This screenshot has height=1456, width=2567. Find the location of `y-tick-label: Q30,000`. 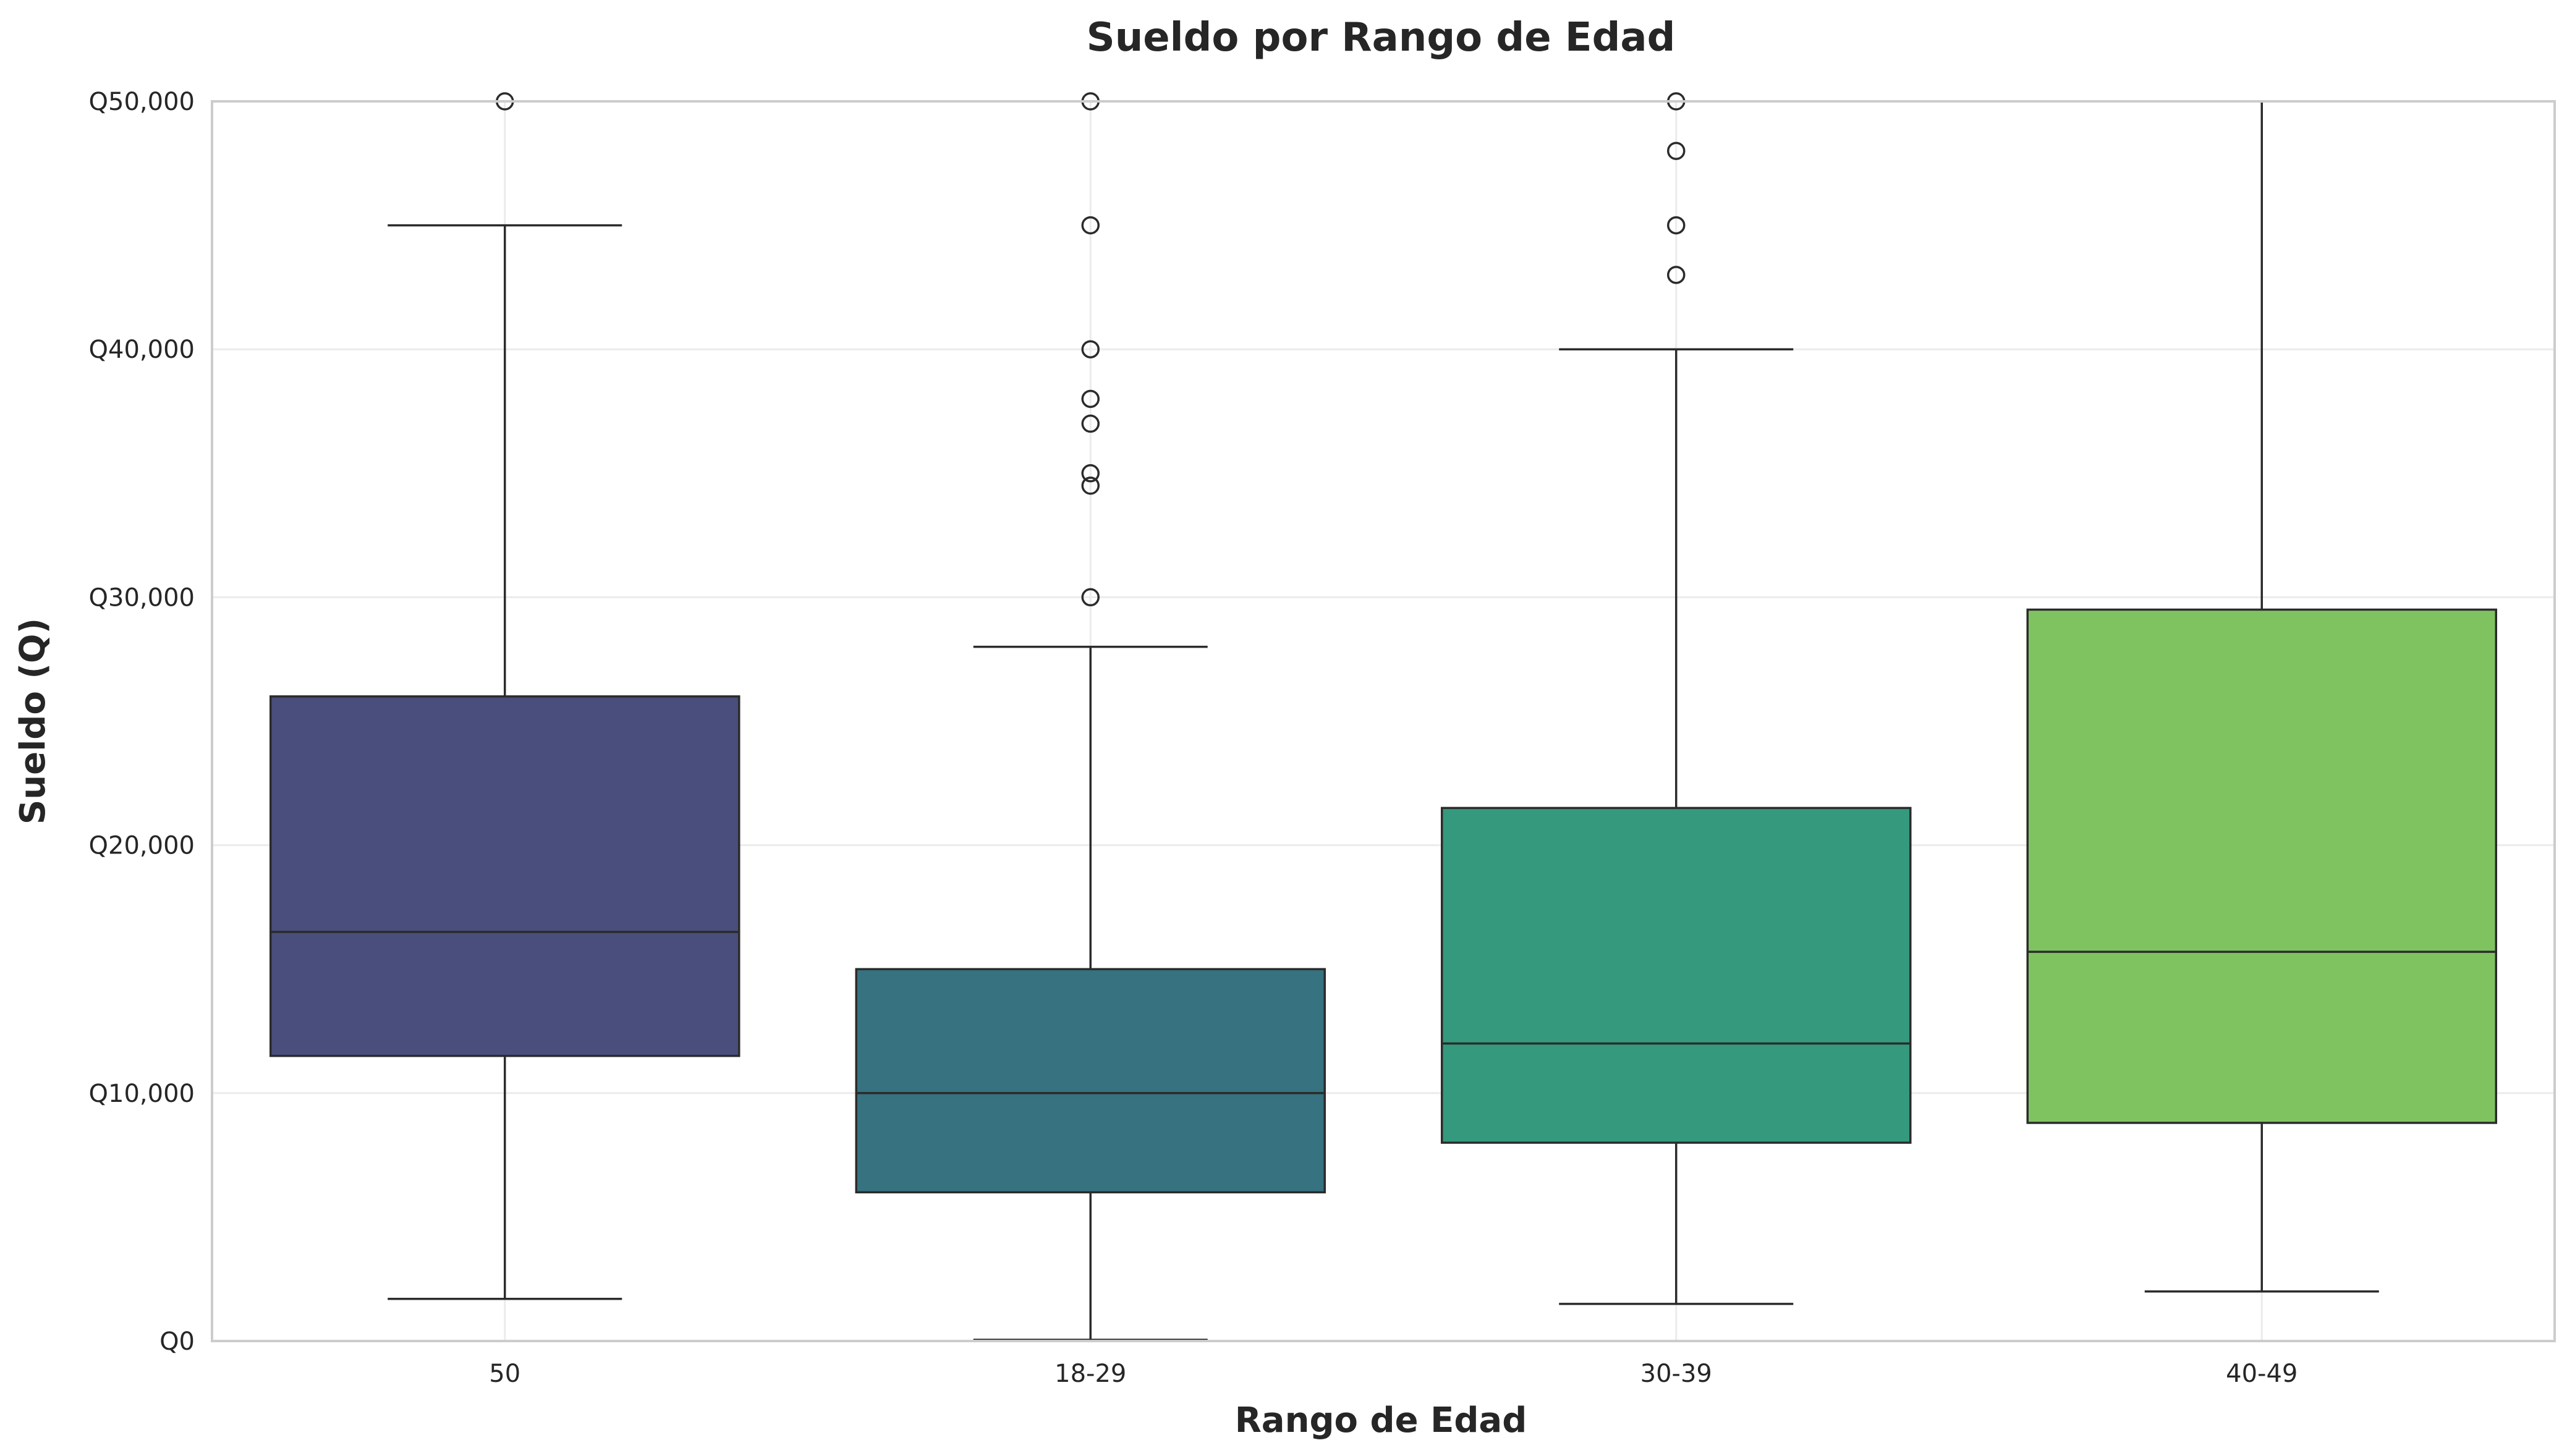

y-tick-label: Q30,000 is located at coordinates (142, 597).